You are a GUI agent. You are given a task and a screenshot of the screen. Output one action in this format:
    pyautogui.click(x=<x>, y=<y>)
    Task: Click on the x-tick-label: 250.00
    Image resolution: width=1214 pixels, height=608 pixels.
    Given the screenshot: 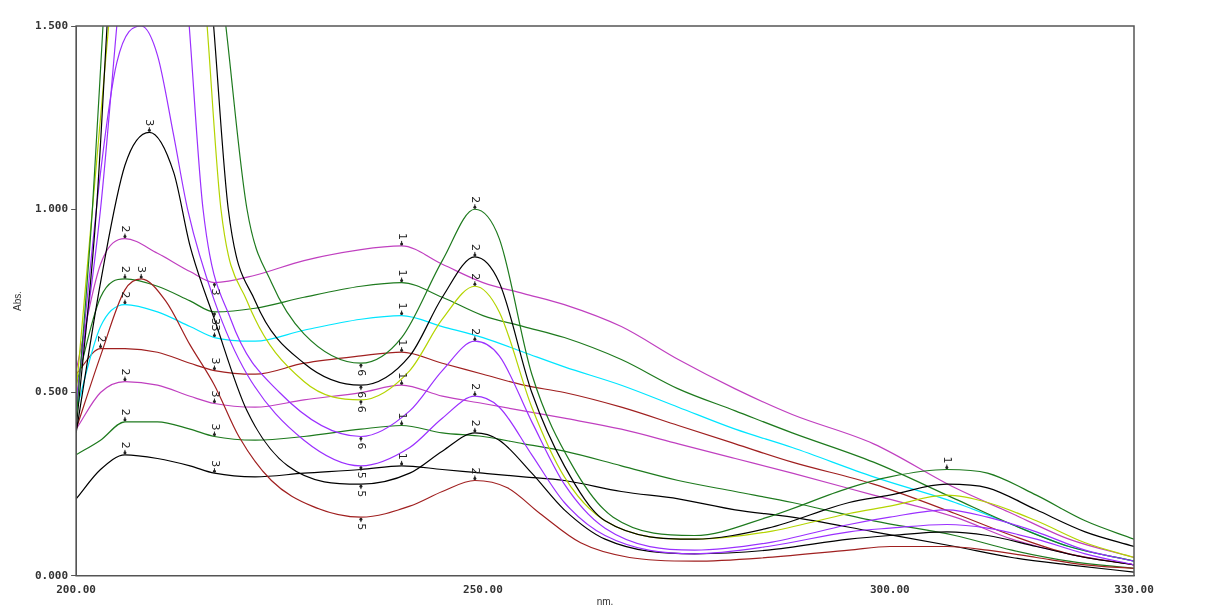 What is the action you would take?
    pyautogui.click(x=483, y=590)
    